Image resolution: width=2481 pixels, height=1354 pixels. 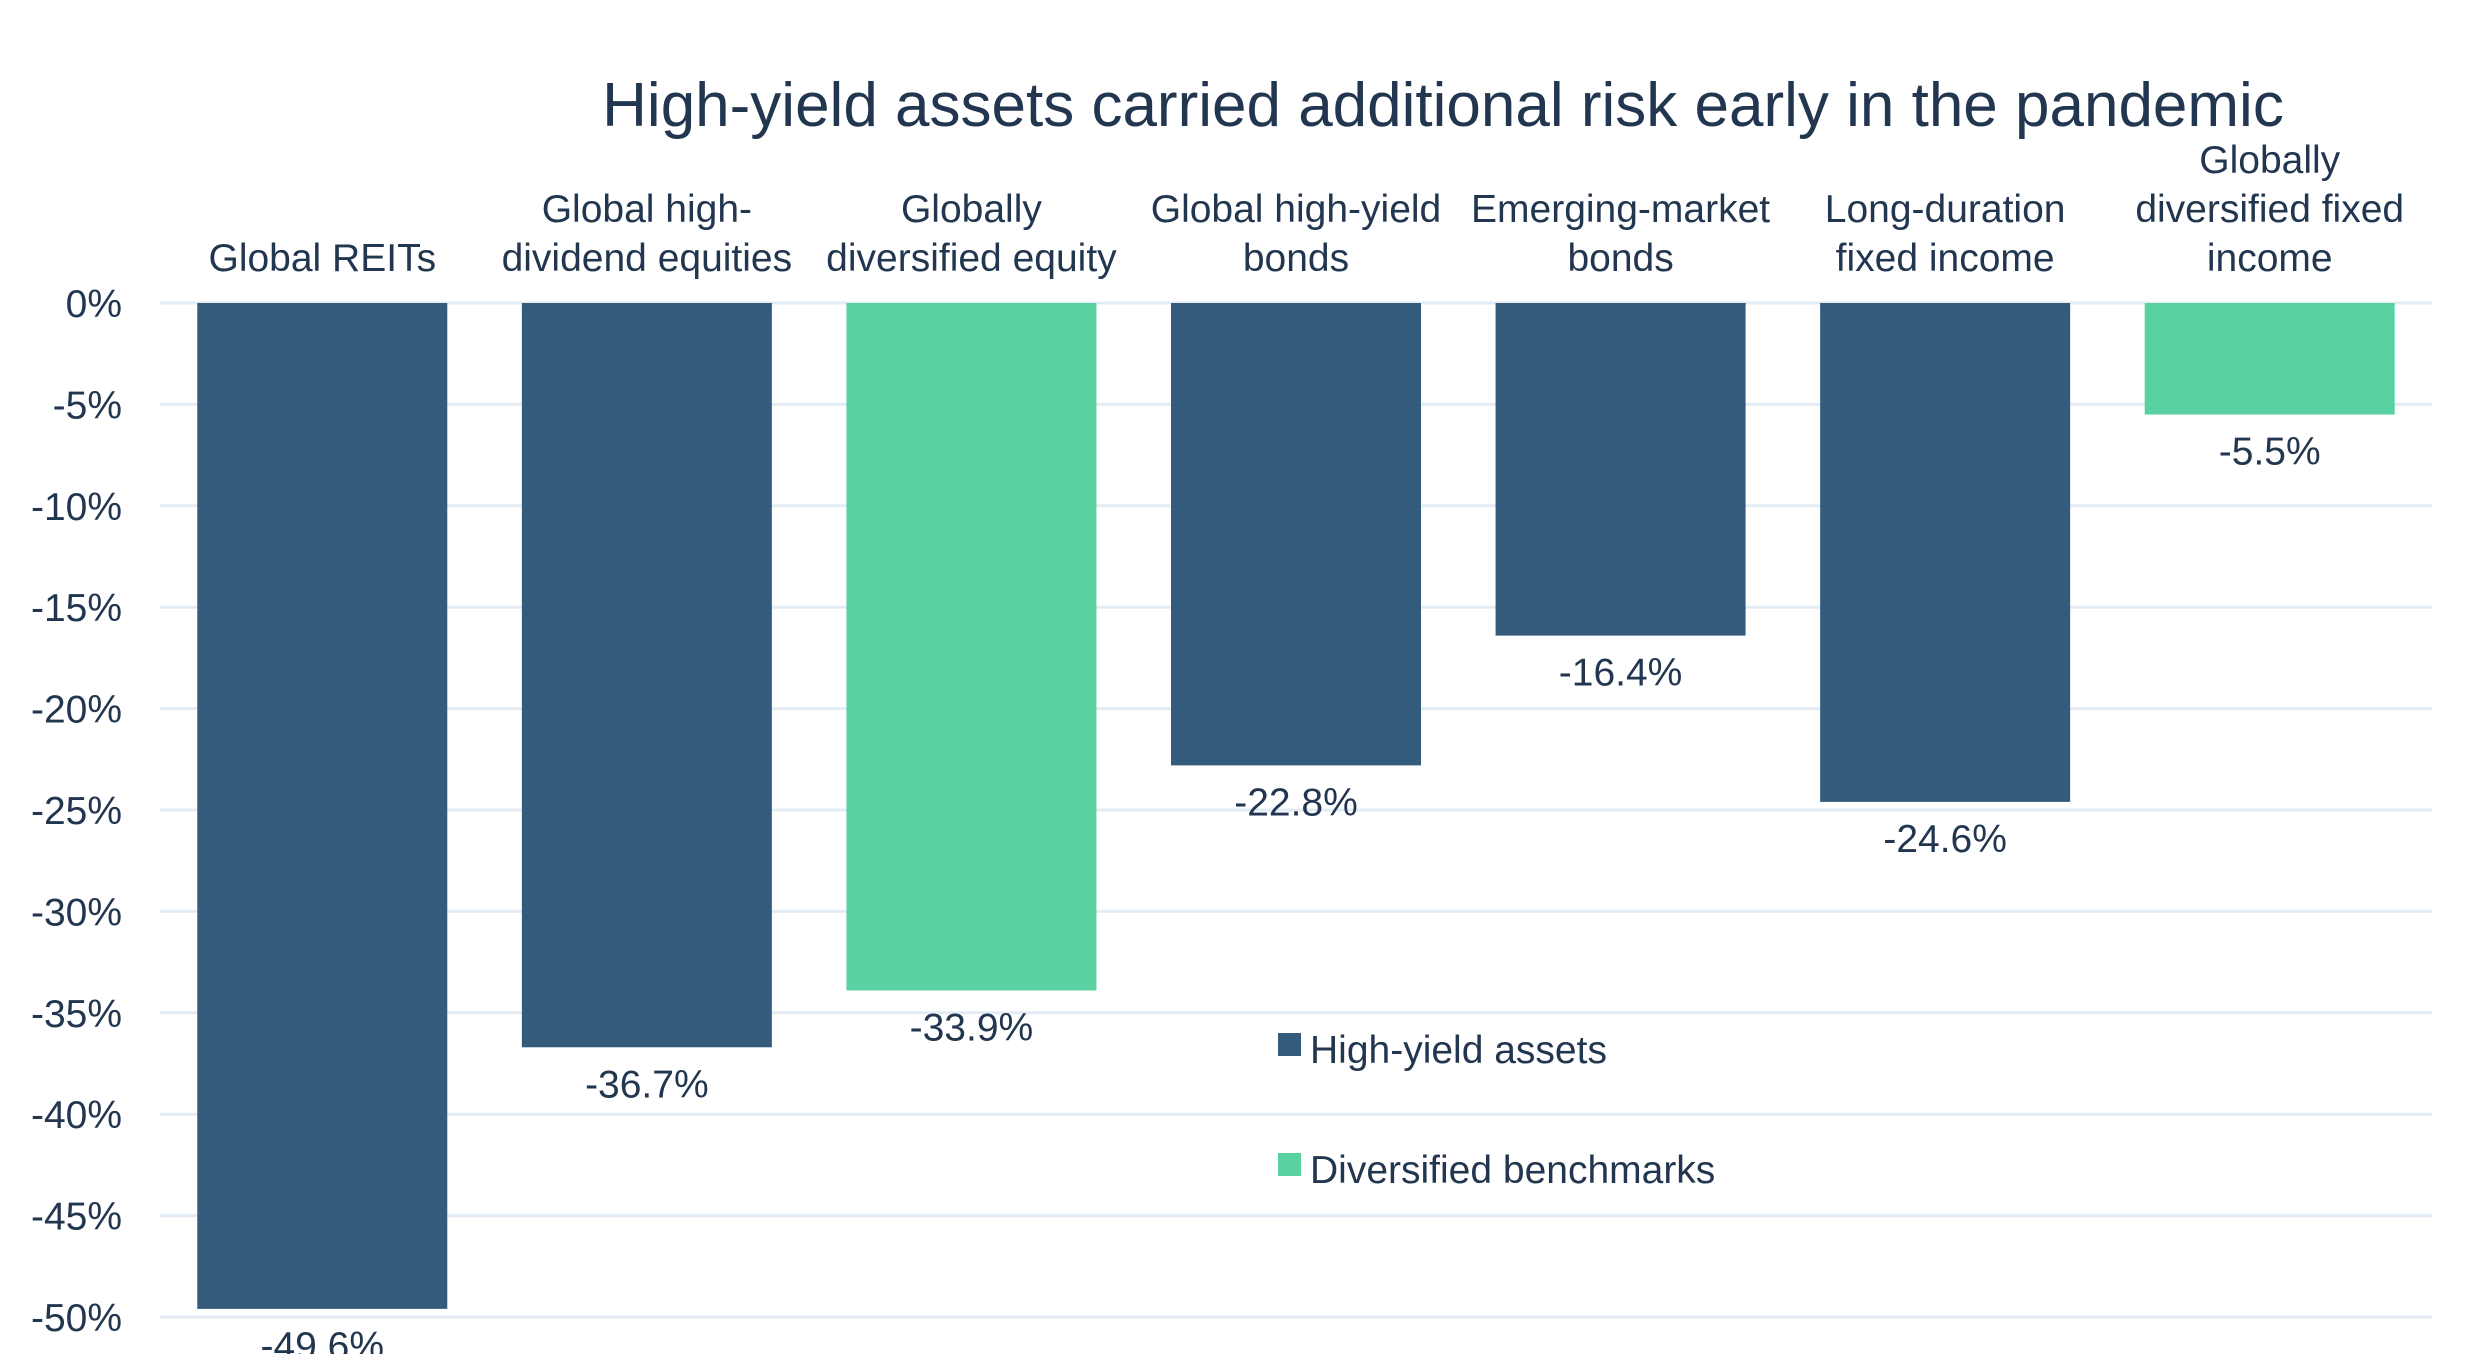 I want to click on x-category-label: Global high-yield bonds, so click(x=1296, y=234).